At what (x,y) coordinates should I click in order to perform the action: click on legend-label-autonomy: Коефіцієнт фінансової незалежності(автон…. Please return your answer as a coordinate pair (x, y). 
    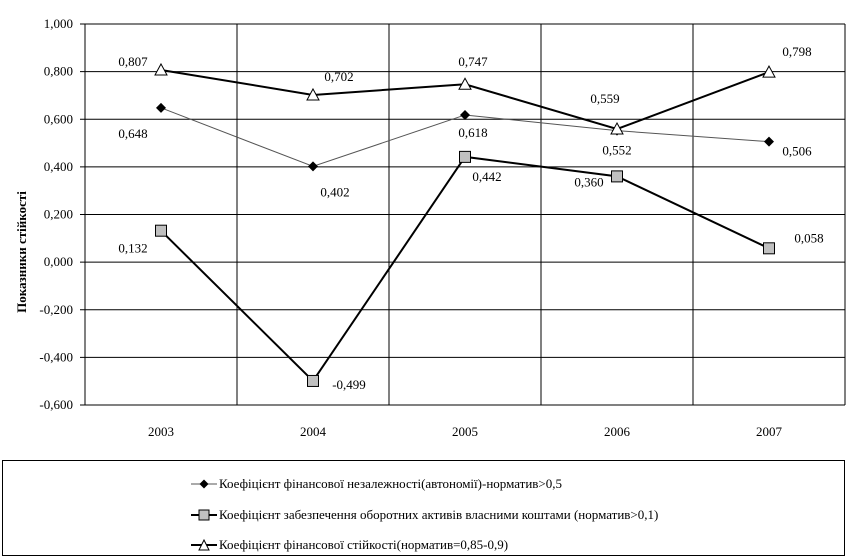
    Looking at the image, I should click on (391, 483).